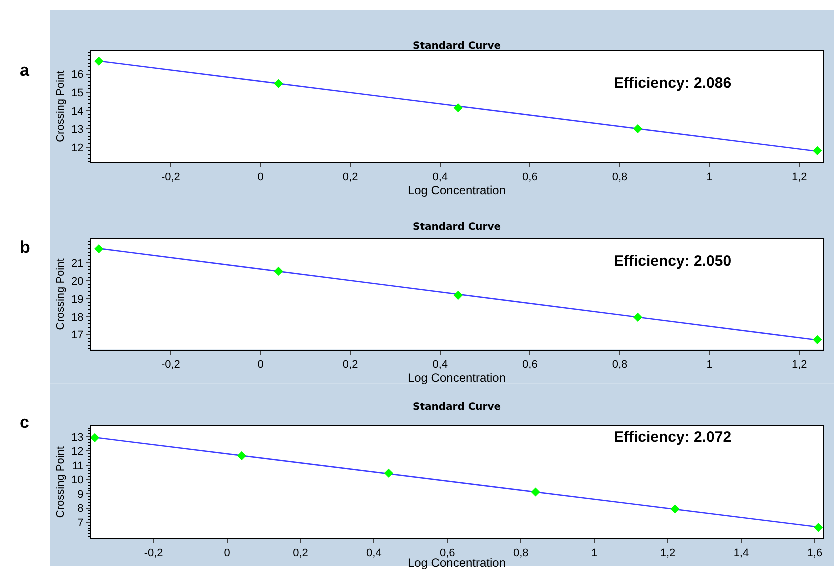 This screenshot has height=570, width=834. I want to click on annotation: Efficiency: 2.086, so click(673, 83).